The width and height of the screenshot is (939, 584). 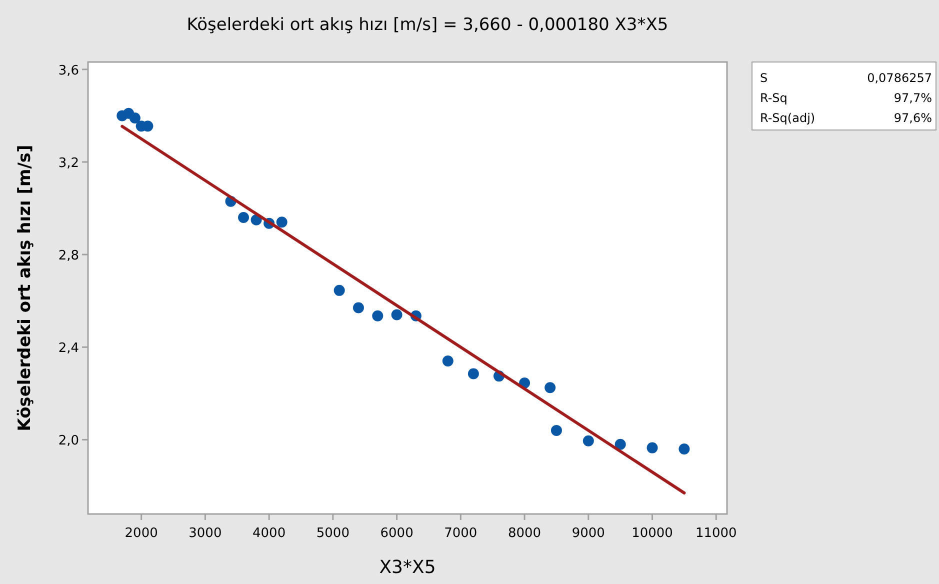 I want to click on y-axis-title: Köşelerdeki ort akış hızı [m/s], so click(x=25, y=288).